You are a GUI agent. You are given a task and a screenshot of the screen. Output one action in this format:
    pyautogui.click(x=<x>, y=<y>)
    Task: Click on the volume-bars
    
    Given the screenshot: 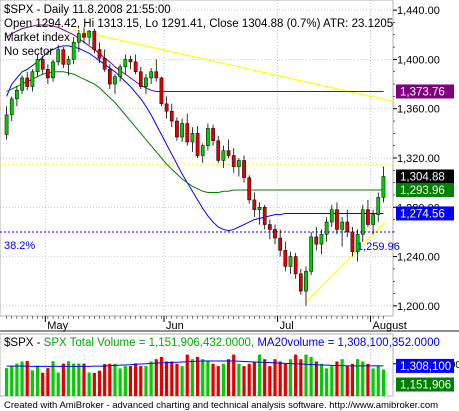 What is the action you would take?
    pyautogui.click(x=195, y=375)
    